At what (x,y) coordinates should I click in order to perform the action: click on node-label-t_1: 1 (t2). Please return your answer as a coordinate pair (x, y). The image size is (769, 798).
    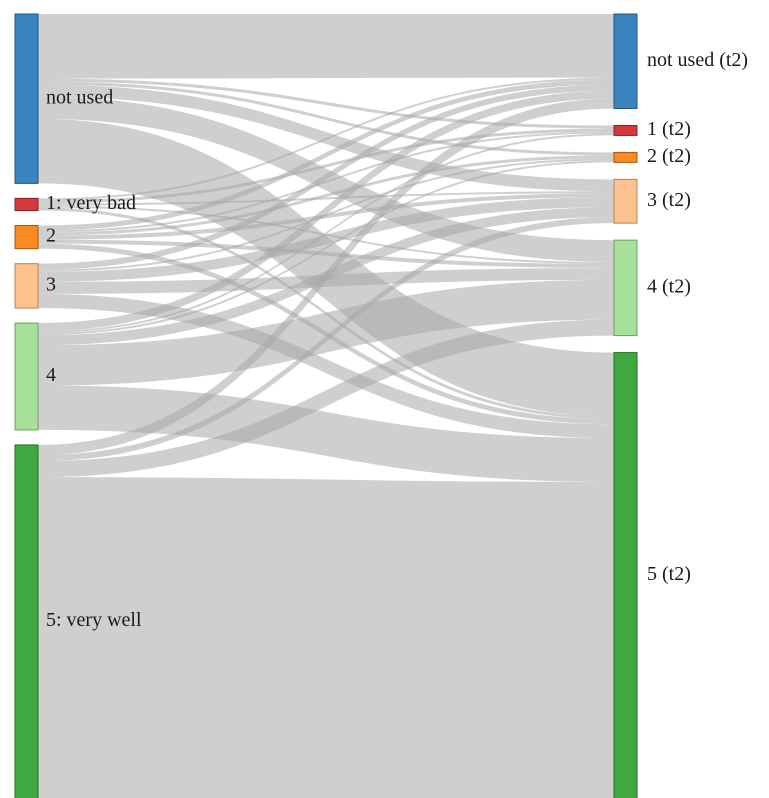
    Looking at the image, I should click on (669, 129).